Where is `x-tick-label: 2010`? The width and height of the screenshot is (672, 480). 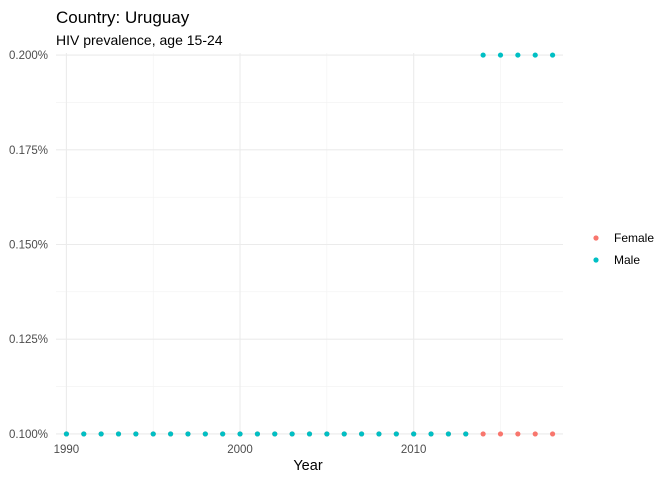
x-tick-label: 2010 is located at coordinates (414, 450).